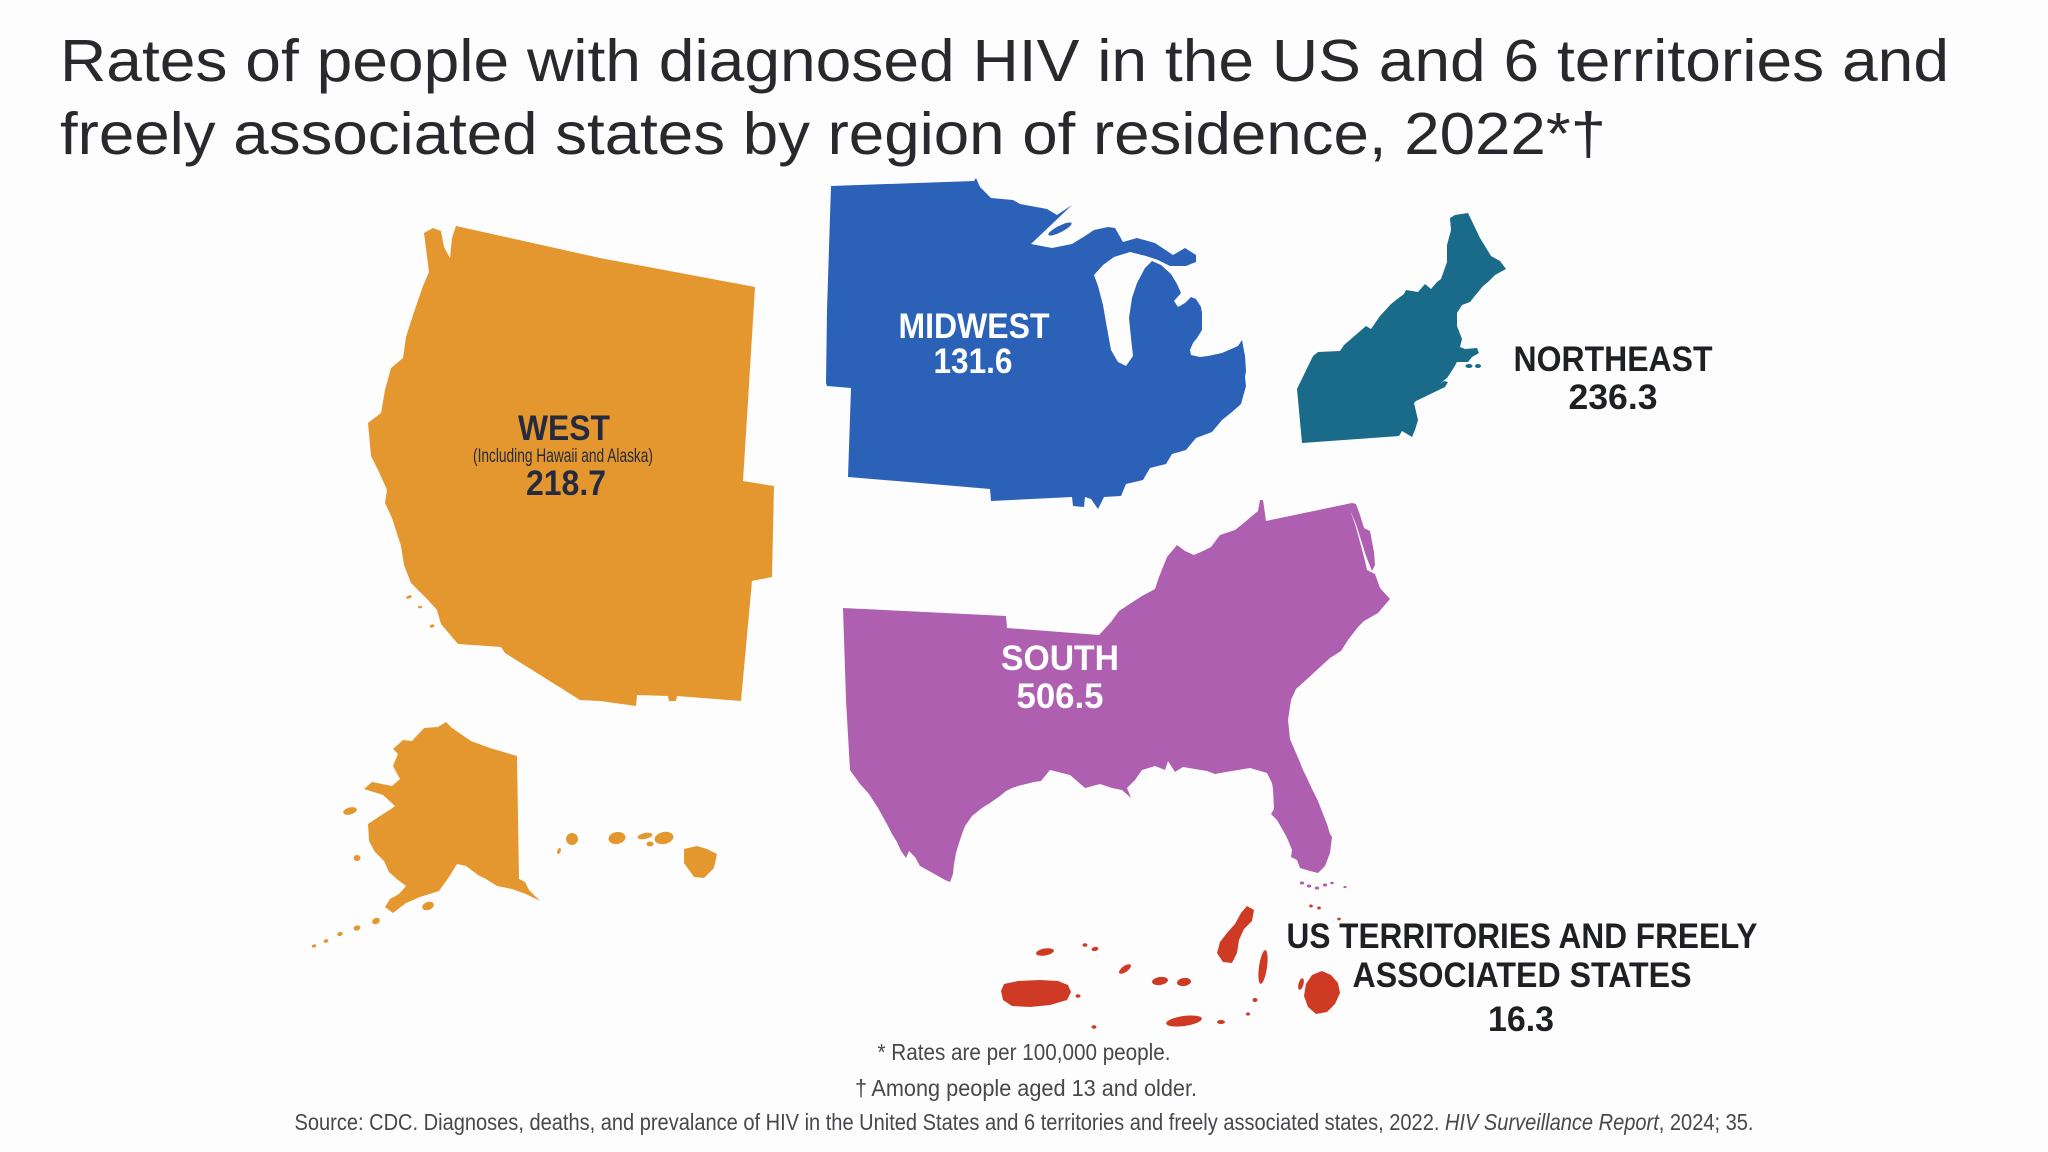 Image resolution: width=2048 pixels, height=1152 pixels. Describe the element at coordinates (1024, 1052) in the screenshot. I see `svg-text:* Rates are per 100,000 people: * Rates are per 100,000 people.` at that location.